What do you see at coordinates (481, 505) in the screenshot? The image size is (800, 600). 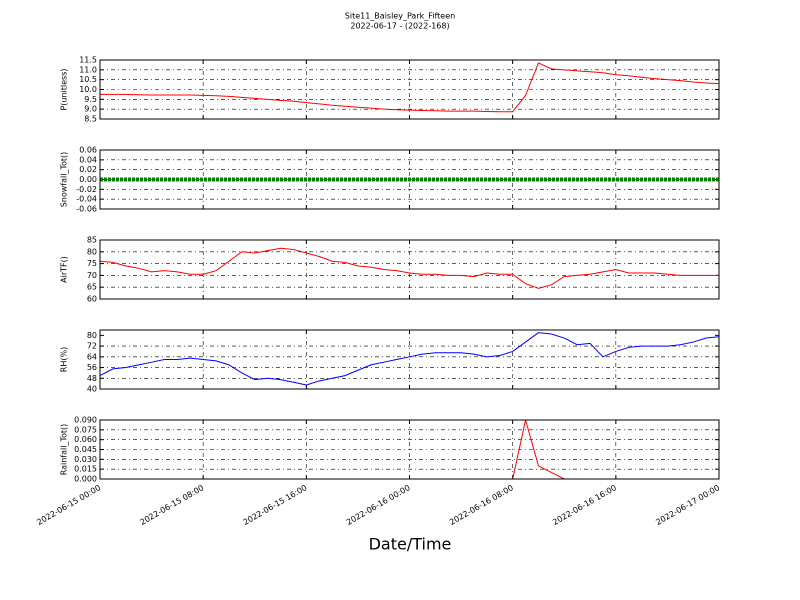 I see `x-tick-label: 2022-06-16 08:00` at bounding box center [481, 505].